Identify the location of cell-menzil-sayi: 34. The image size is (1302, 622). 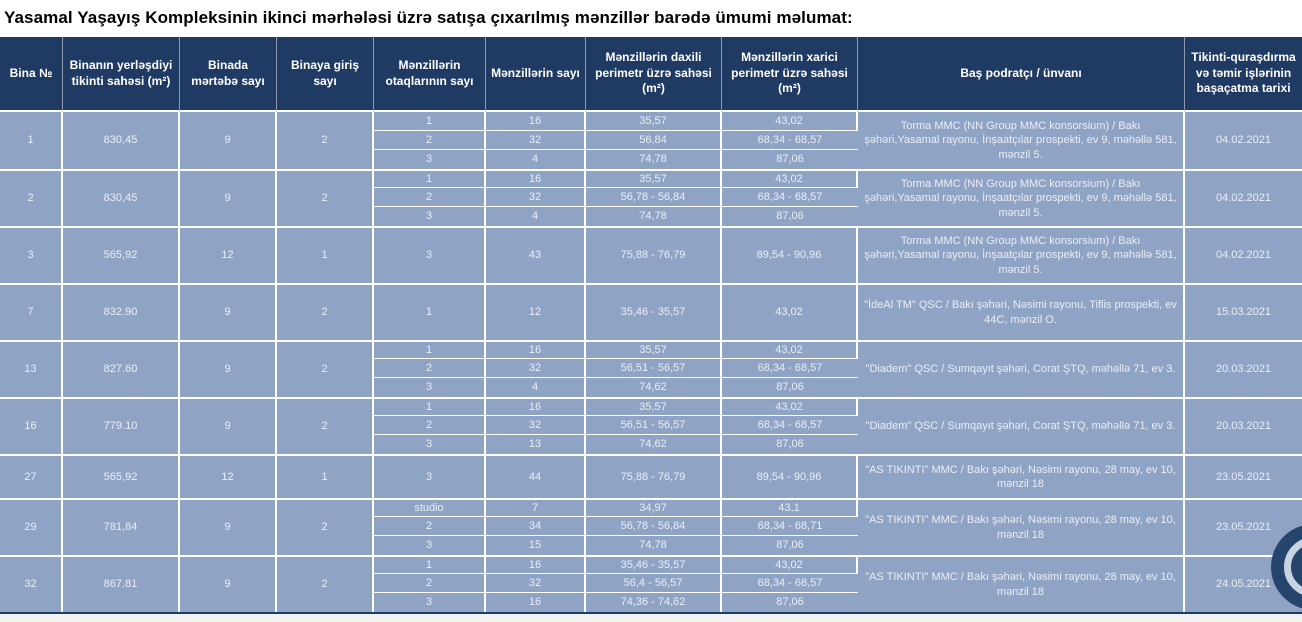
(536, 526).